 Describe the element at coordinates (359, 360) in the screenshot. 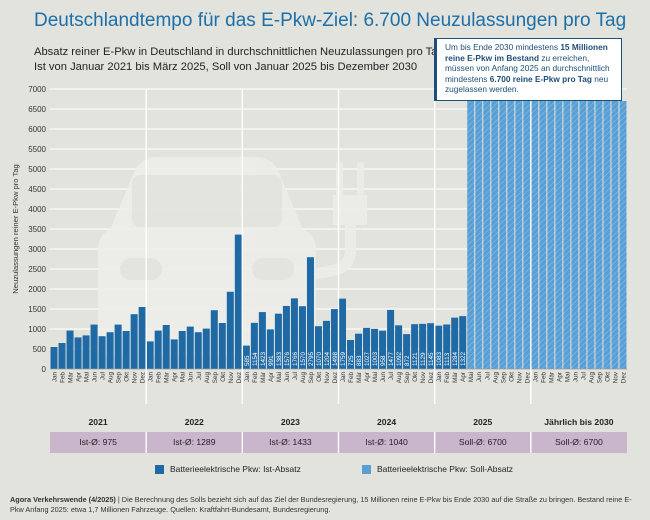

I see `bar-value-label: 883` at that location.